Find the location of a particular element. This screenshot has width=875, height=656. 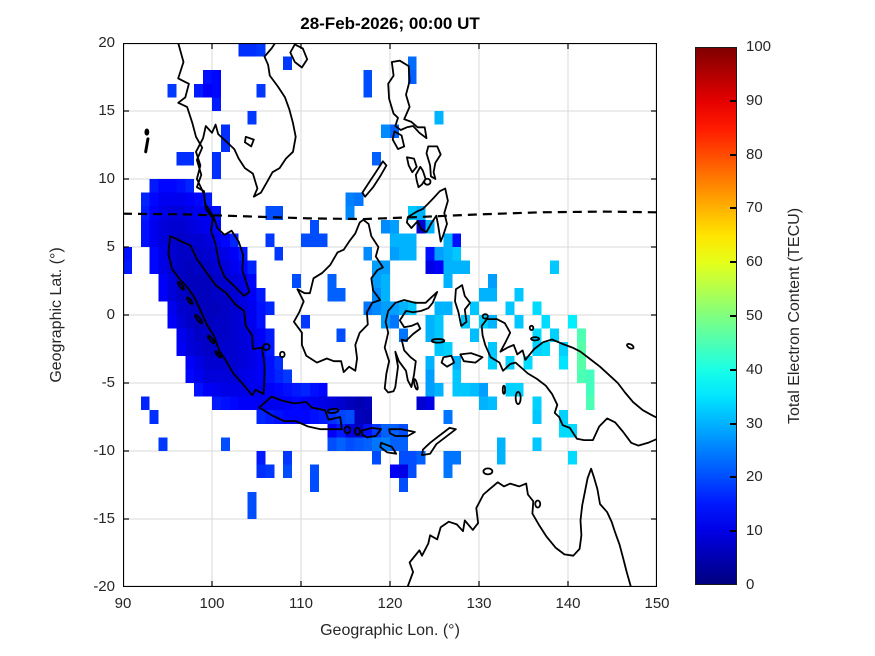

colorbar-tick-label: 30 is located at coordinates (754, 423).